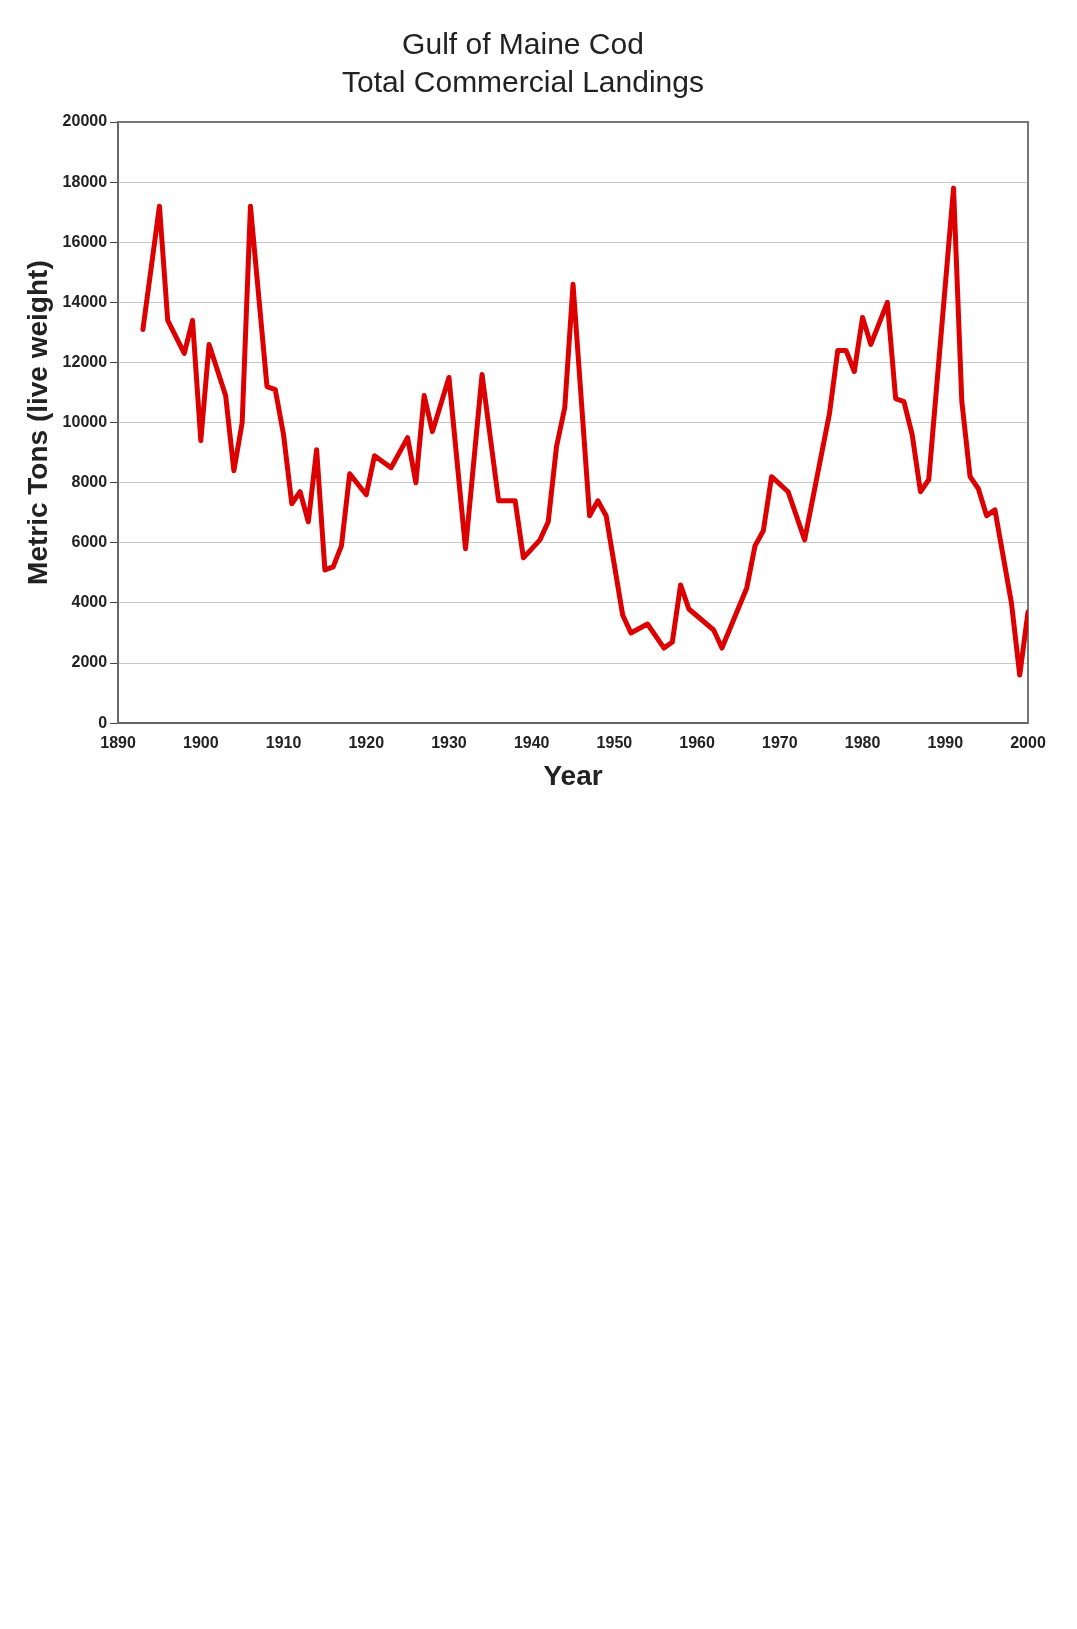 The width and height of the screenshot is (1077, 1629). Describe the element at coordinates (283, 743) in the screenshot. I see `x-tick-label: 1910` at that location.